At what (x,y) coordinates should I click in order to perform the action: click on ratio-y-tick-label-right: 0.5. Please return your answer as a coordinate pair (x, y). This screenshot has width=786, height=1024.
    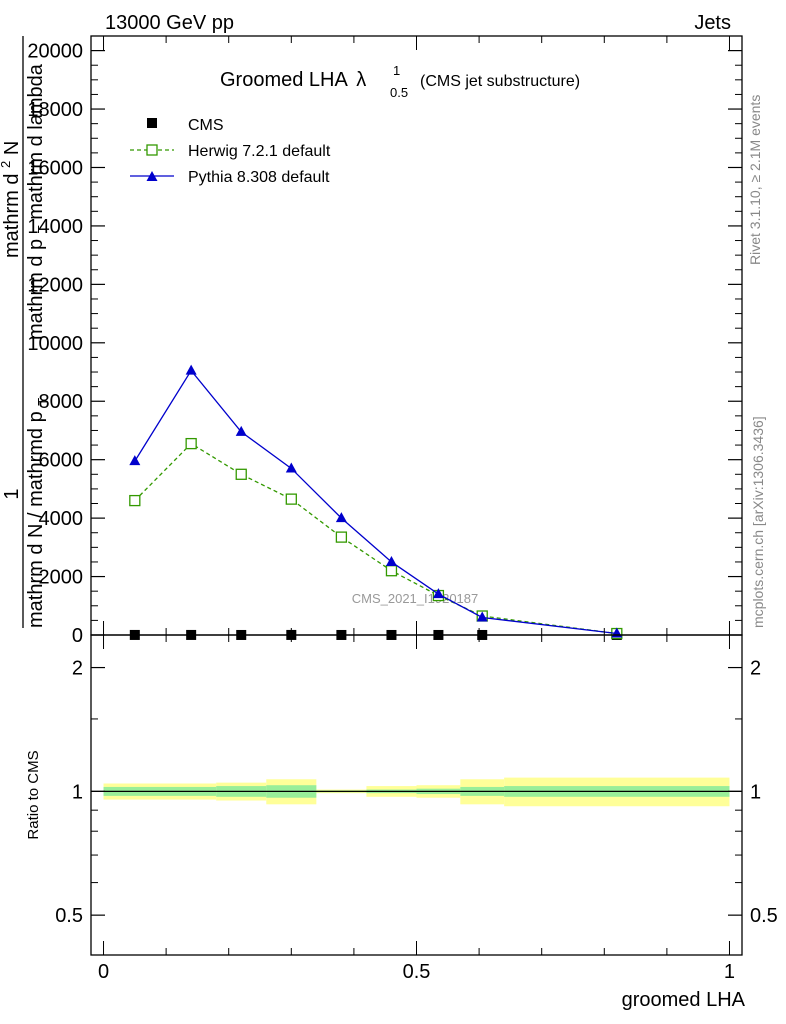
    Looking at the image, I should click on (764, 916).